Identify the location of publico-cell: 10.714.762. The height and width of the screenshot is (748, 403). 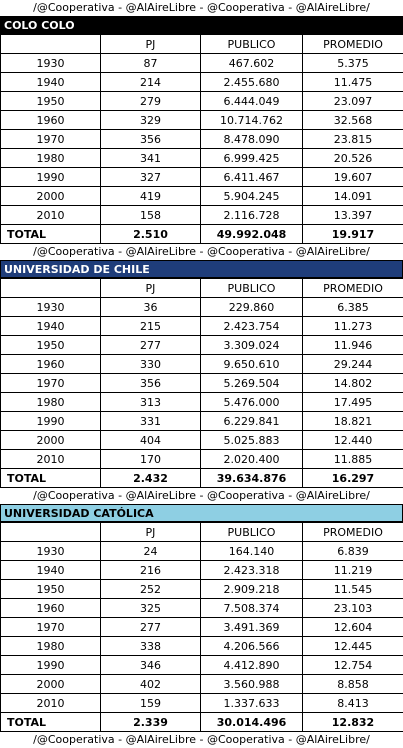
(252, 120).